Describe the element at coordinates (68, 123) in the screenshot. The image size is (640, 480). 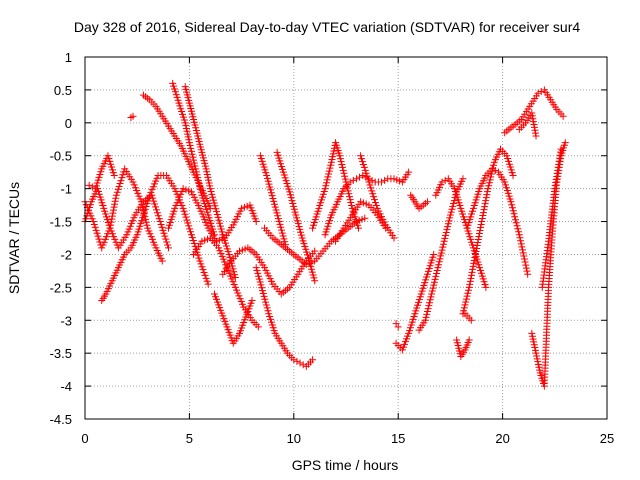
I see `y-tick-label: 0` at that location.